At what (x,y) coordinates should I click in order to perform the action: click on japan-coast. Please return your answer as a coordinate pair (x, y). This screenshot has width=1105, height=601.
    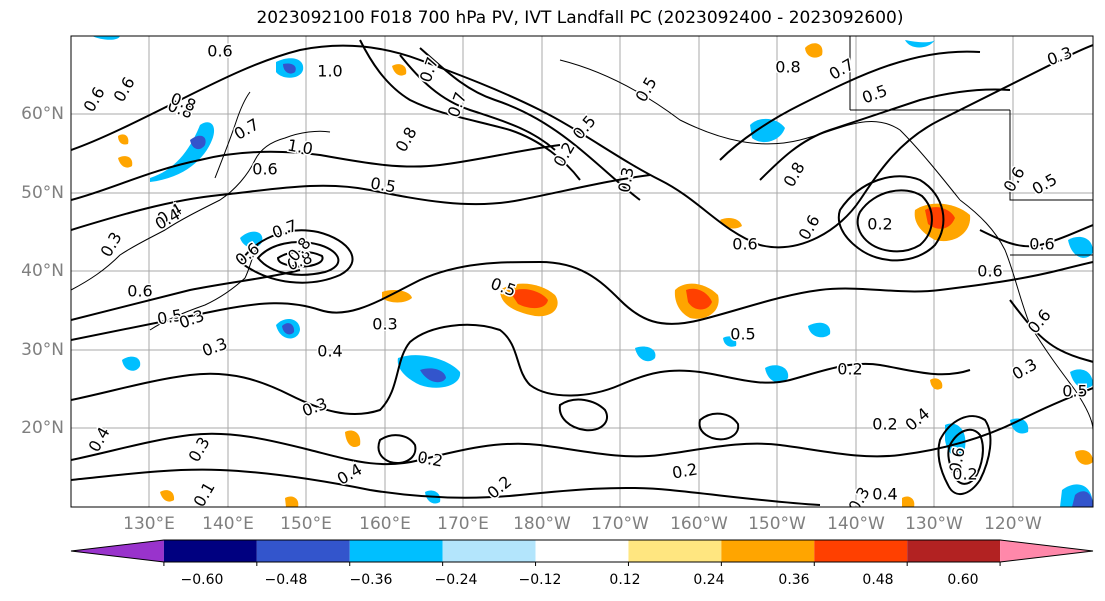
    Looking at the image, I should click on (204, 287).